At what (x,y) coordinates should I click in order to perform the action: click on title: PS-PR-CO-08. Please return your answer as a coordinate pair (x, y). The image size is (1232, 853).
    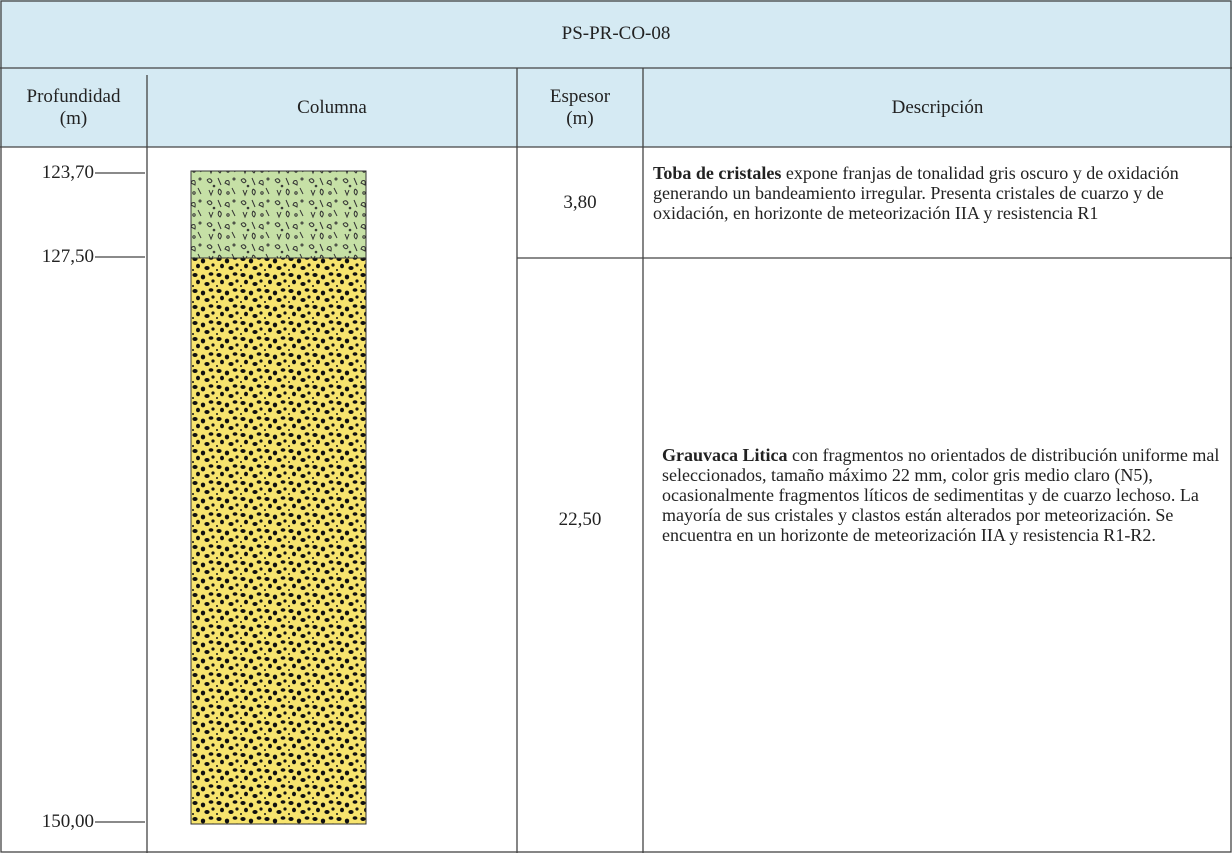
    Looking at the image, I should click on (616, 33).